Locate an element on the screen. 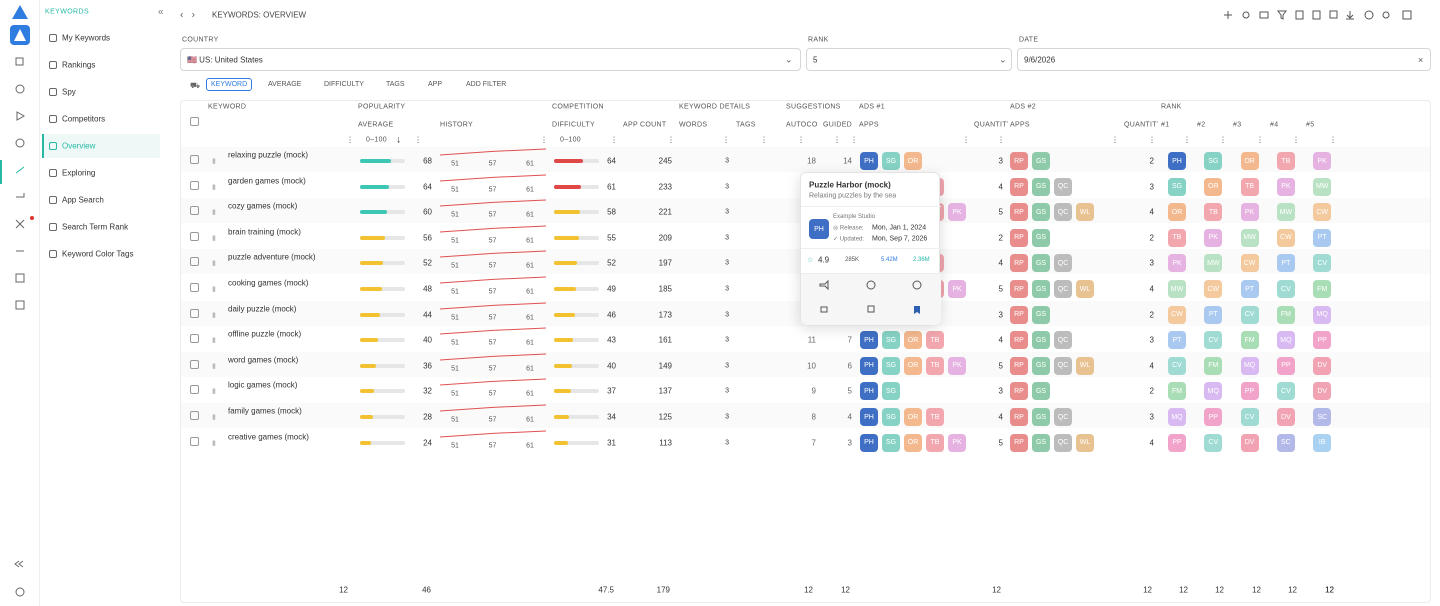  table-settings: ⛟ is located at coordinates (195, 85).